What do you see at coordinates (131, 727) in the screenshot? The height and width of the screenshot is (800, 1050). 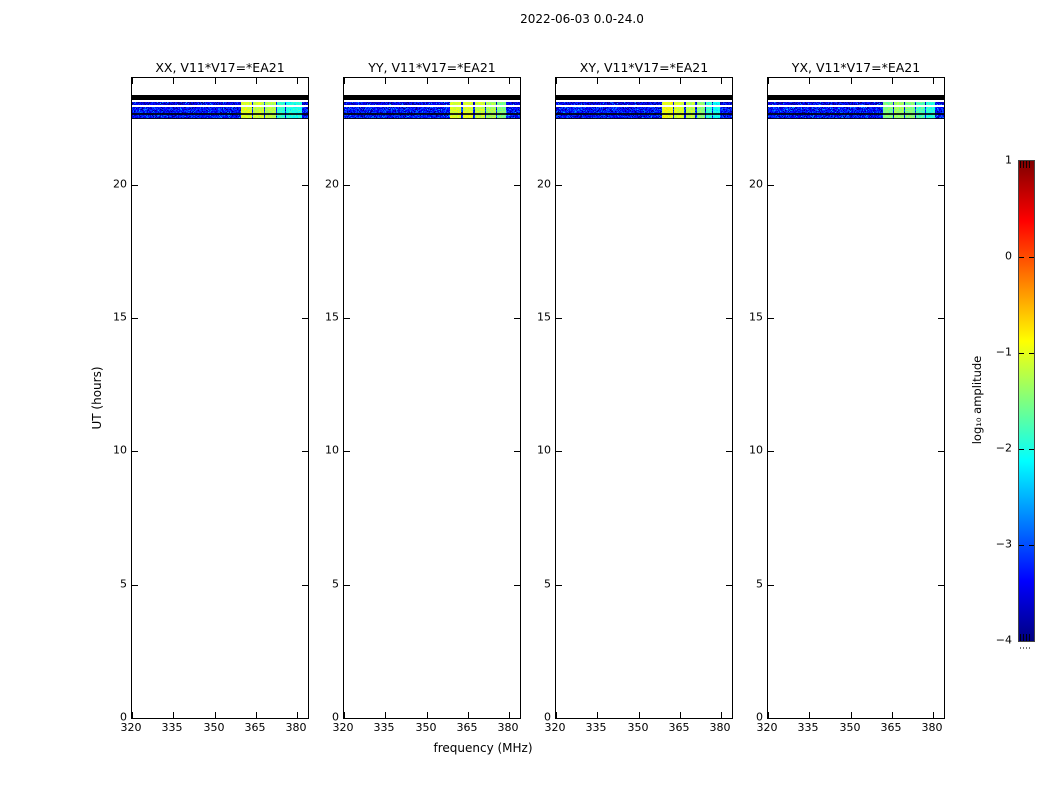 I see `x-tick-label-xx-320: 320` at bounding box center [131, 727].